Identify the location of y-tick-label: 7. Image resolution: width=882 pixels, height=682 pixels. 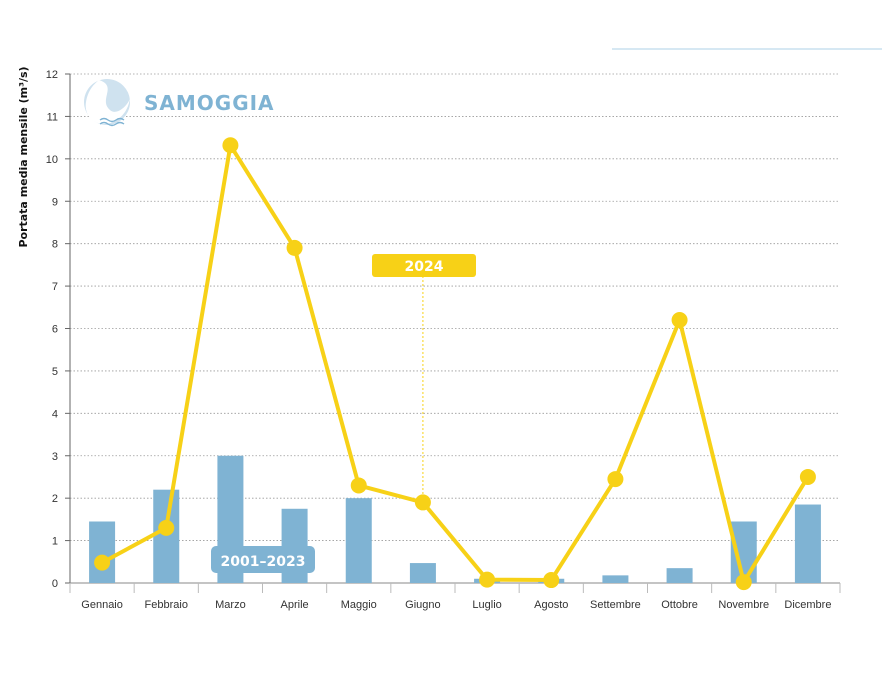
(55, 287).